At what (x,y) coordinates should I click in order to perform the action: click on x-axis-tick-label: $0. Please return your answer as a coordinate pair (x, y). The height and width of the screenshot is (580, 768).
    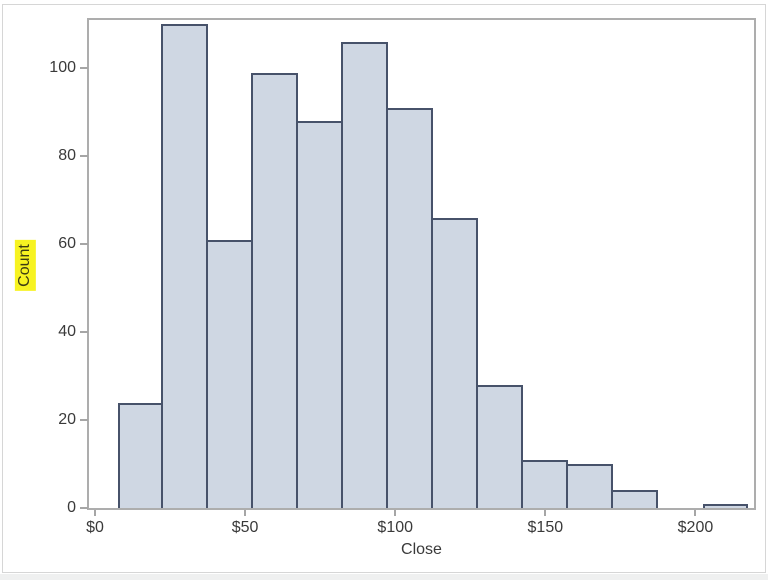
    Looking at the image, I should click on (95, 527).